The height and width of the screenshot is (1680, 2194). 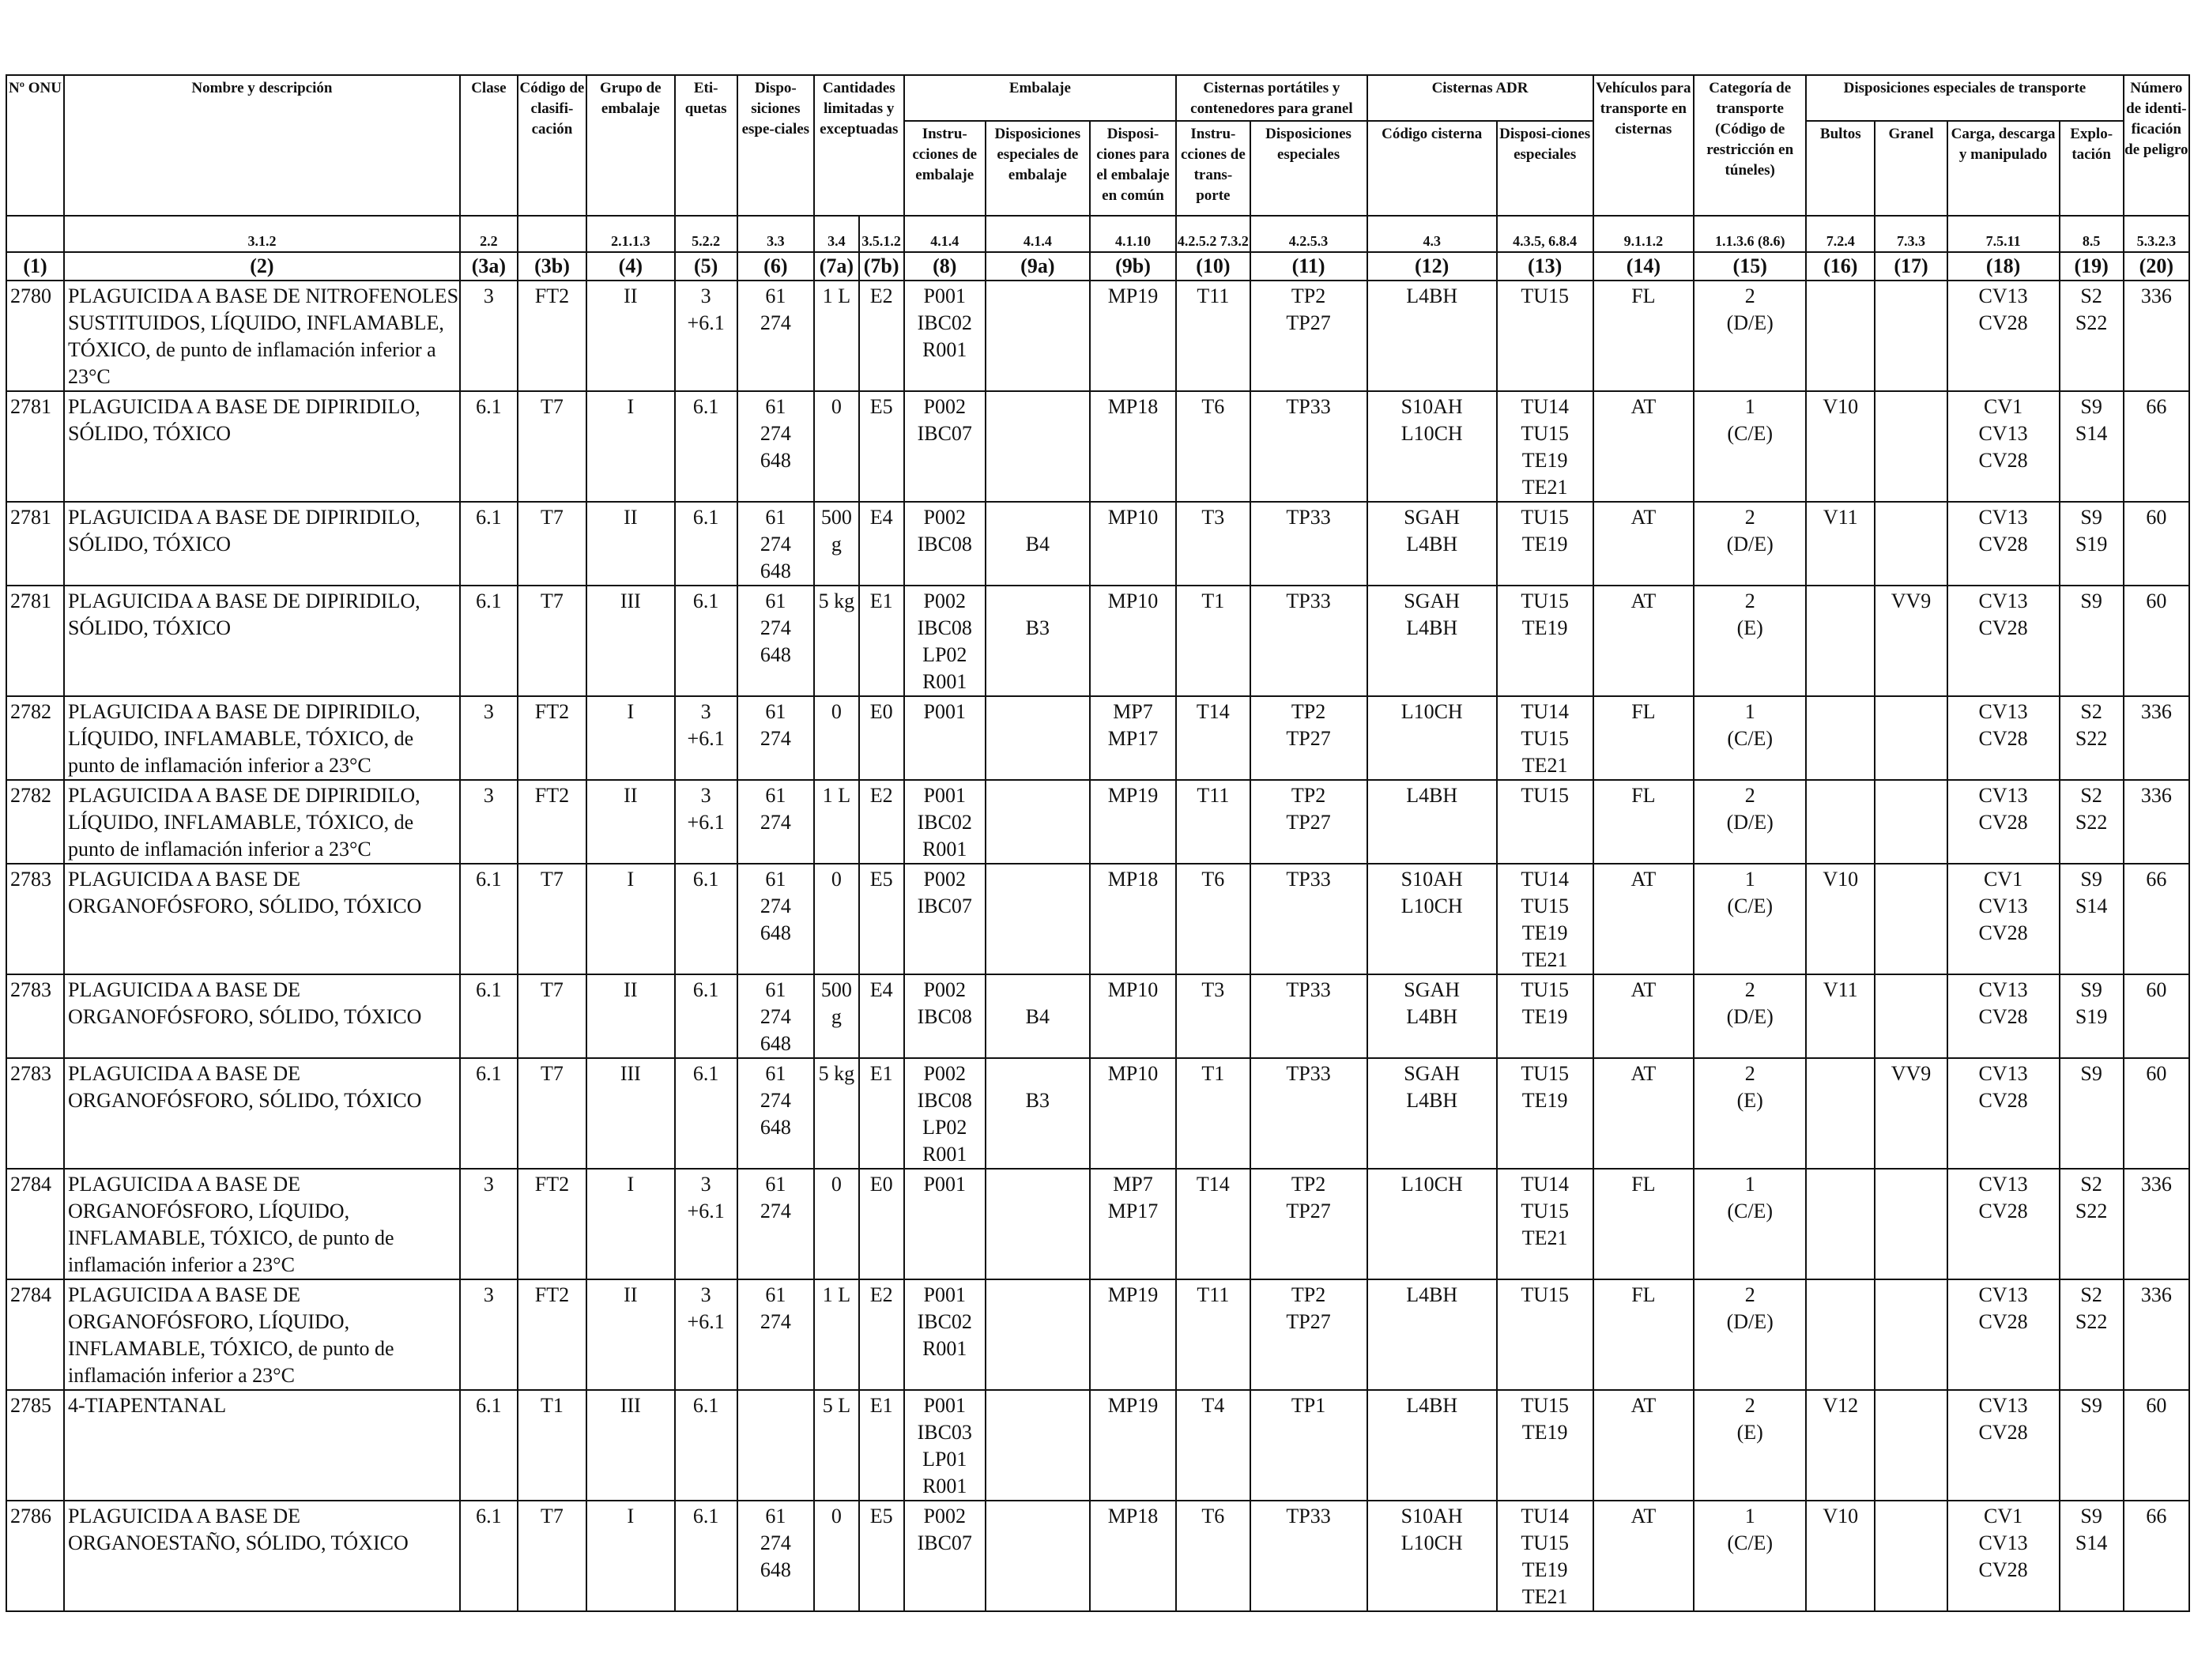 I want to click on header-etiquetas: Eti-quetas, so click(x=705, y=145).